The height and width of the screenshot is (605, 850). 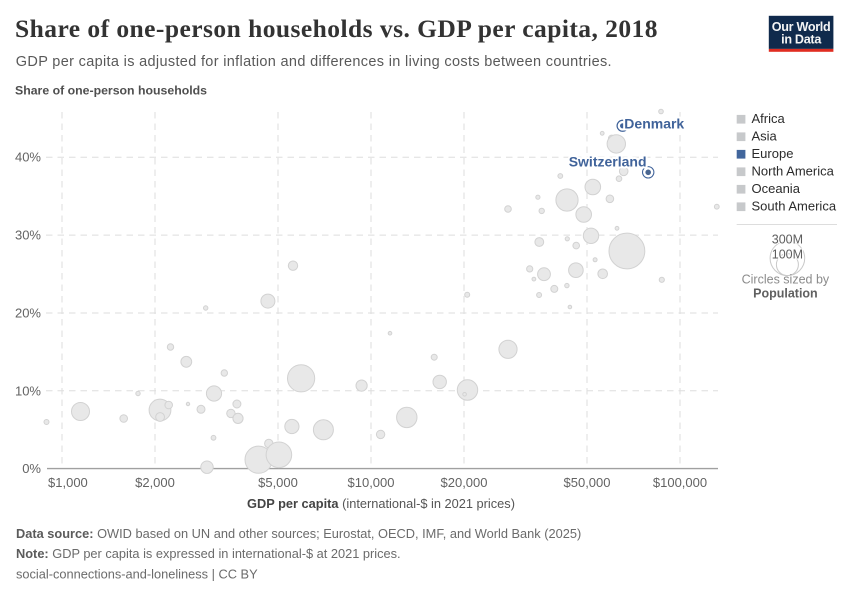 What do you see at coordinates (765, 135) in the screenshot?
I see `svg-text: Asia` at bounding box center [765, 135].